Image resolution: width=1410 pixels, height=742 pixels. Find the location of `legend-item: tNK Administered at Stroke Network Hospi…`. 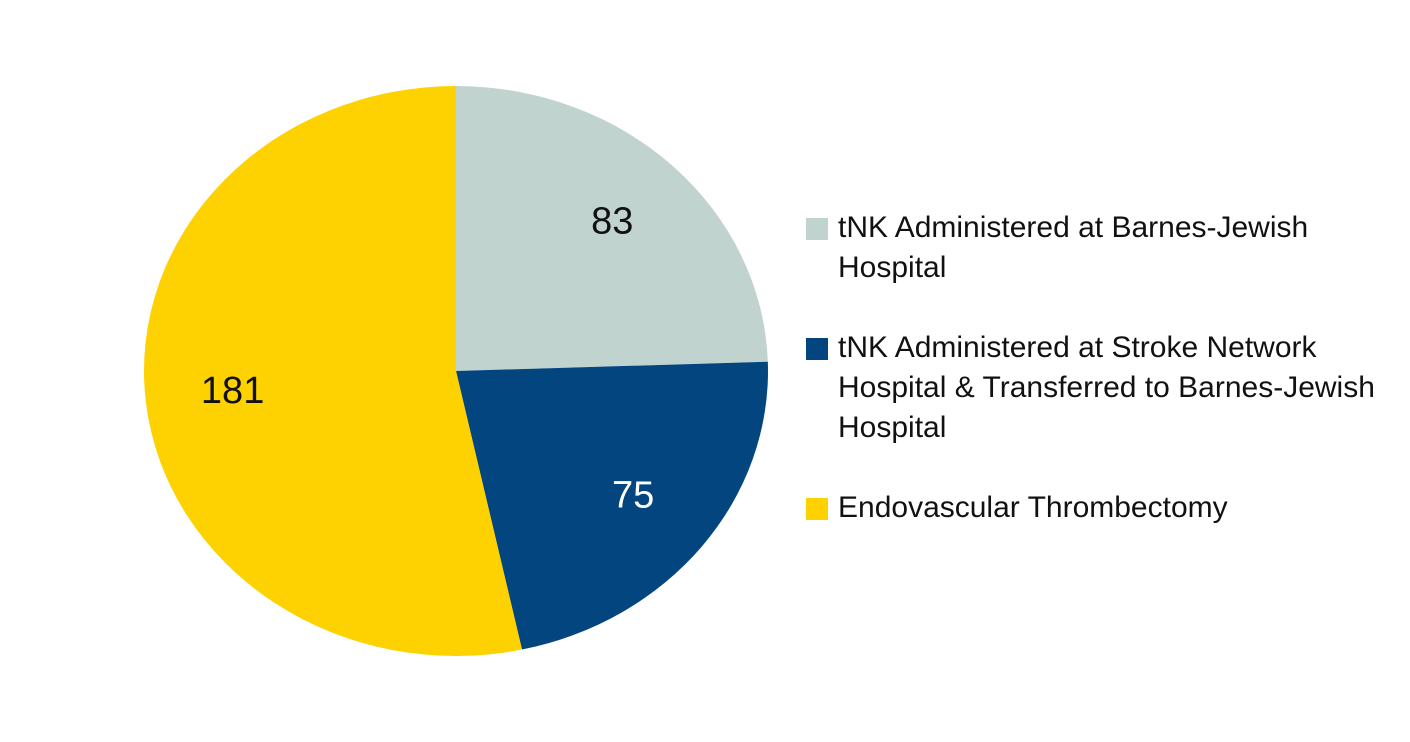

legend-item: tNK Administered at Stroke Network Hospi… is located at coordinates (1101, 388).